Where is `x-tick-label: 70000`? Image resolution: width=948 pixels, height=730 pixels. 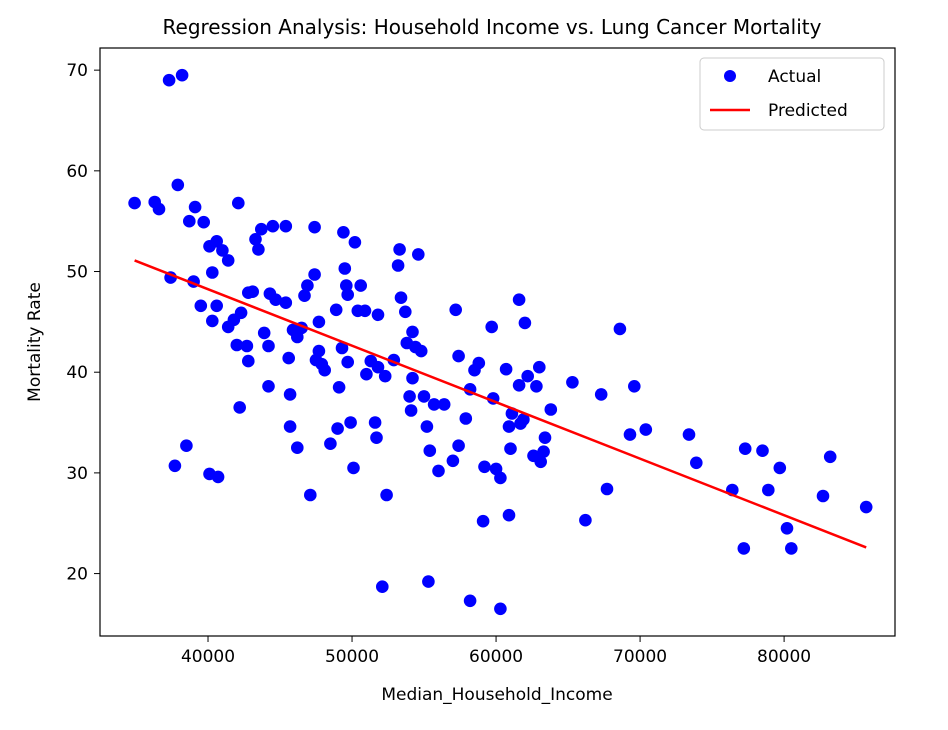
x-tick-label: 70000 is located at coordinates (640, 657).